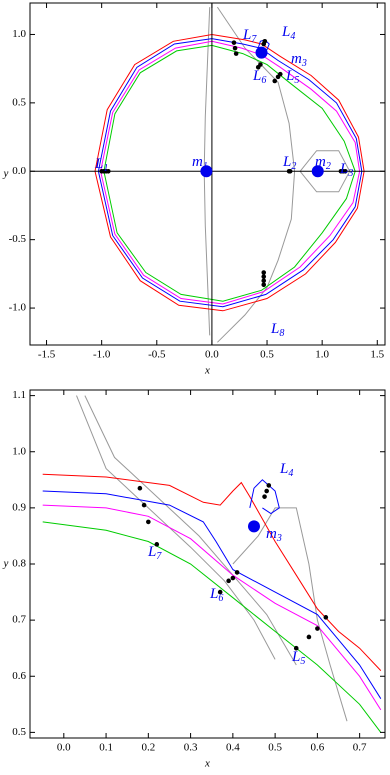  Describe the element at coordinates (281, 333) in the screenshot. I see `label-subscript: 8` at that location.